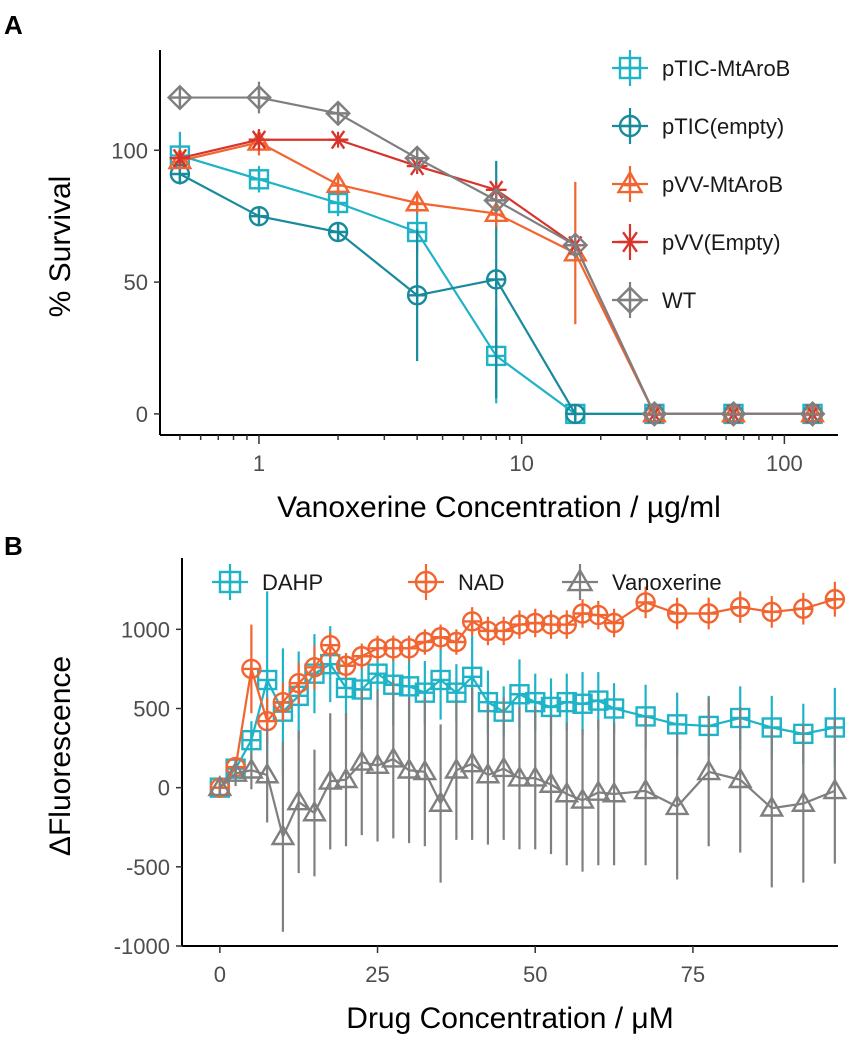 This screenshot has height=1046, width=854. What do you see at coordinates (136, 282) in the screenshot?
I see `y-tick-label: 50` at bounding box center [136, 282].